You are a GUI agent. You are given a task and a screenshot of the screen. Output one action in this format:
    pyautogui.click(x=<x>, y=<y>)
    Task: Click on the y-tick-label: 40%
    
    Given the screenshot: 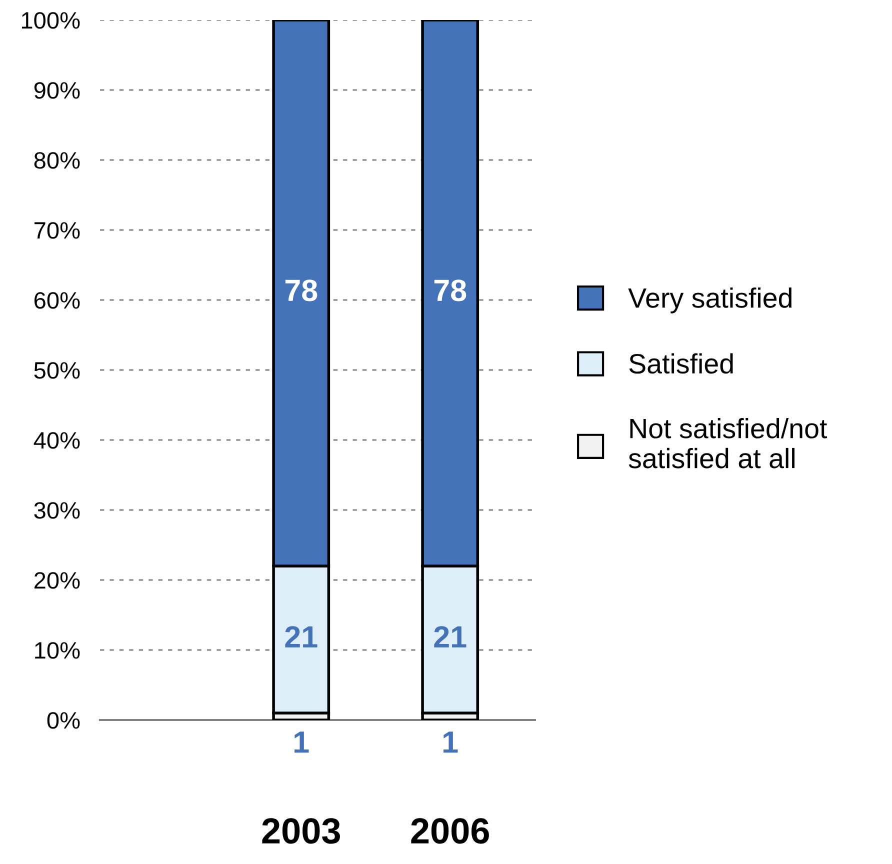 What is the action you would take?
    pyautogui.click(x=57, y=440)
    